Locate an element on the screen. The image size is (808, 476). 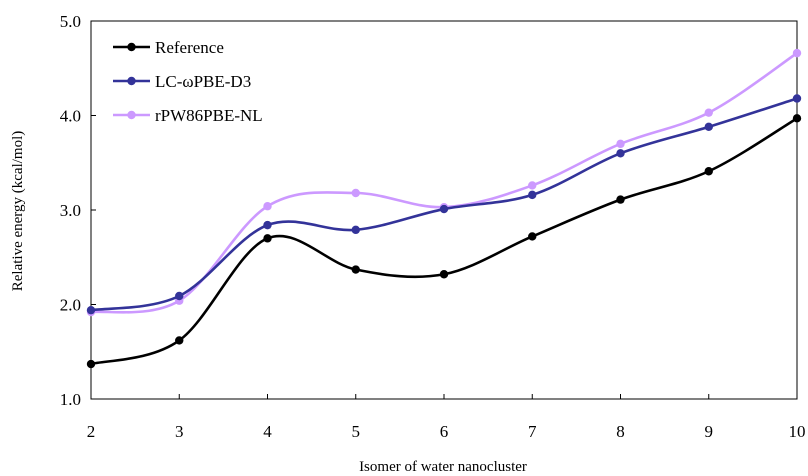
x-tick-label: 8 is located at coordinates (620, 431).